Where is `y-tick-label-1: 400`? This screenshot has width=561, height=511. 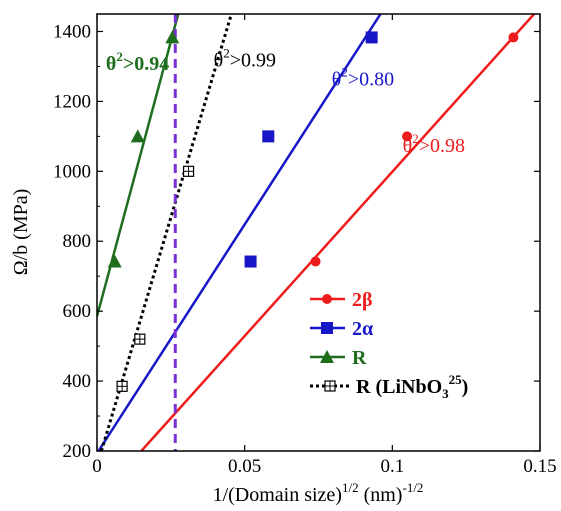
y-tick-label-1: 400 is located at coordinates (77, 381).